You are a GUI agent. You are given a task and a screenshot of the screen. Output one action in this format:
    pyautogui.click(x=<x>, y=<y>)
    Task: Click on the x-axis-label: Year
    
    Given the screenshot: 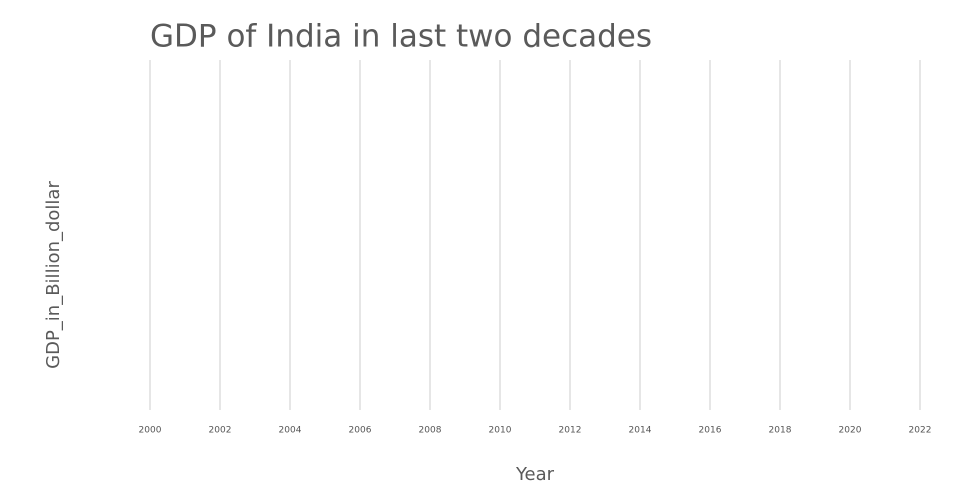 What is the action you would take?
    pyautogui.click(x=535, y=474)
    